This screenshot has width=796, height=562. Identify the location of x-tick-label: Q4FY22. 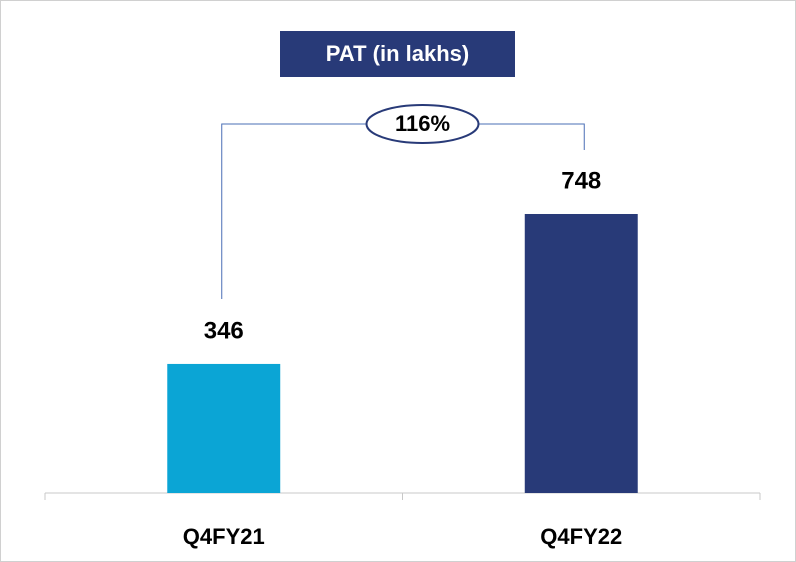
(581, 536).